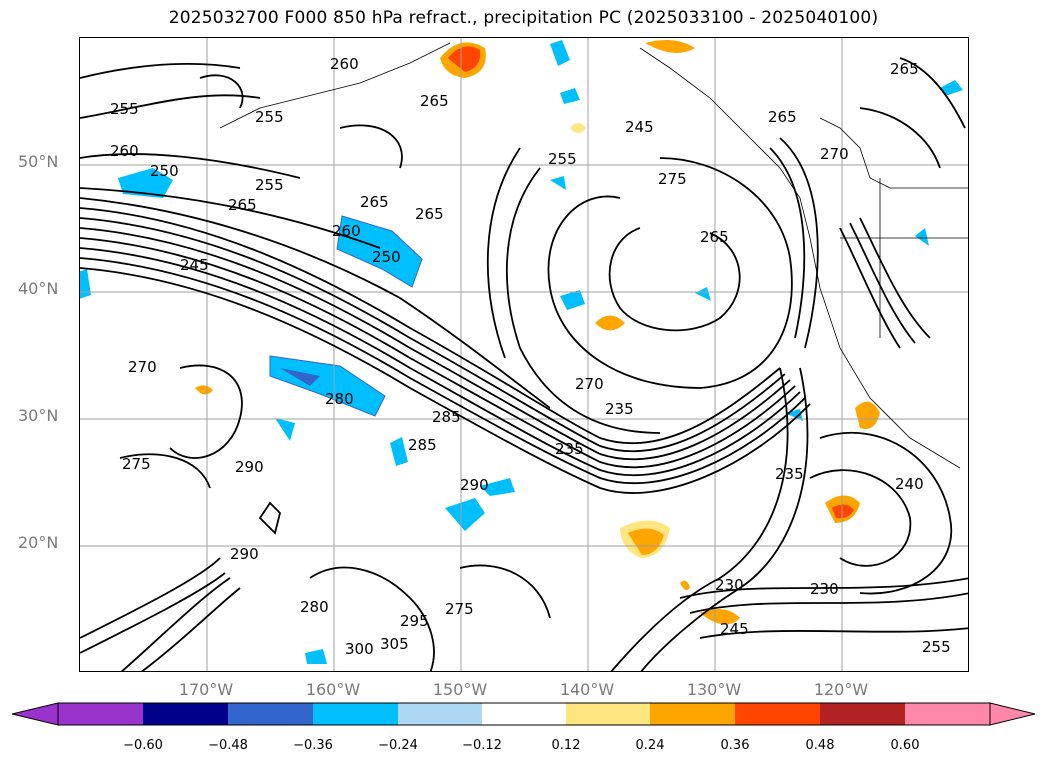 This screenshot has height=765, width=1047. I want to click on contour-label: 295, so click(414, 621).